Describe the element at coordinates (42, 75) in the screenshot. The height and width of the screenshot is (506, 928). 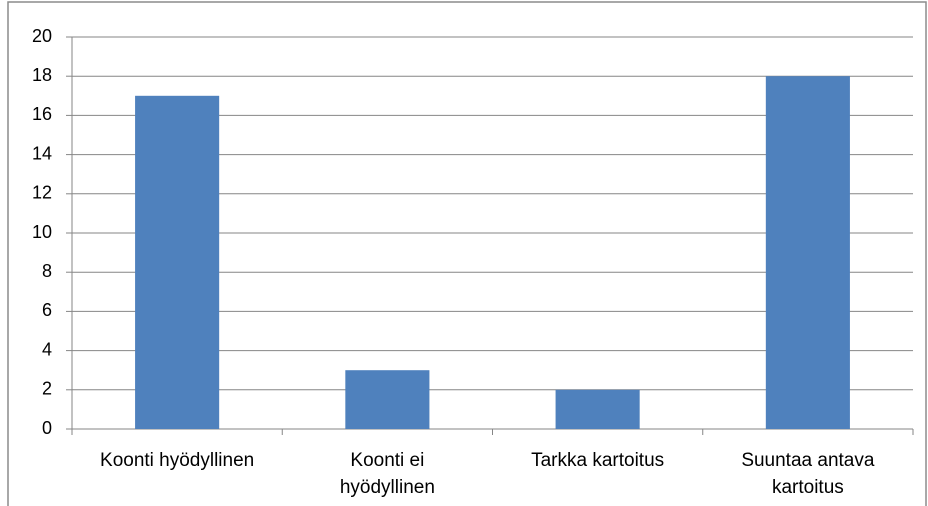
I see `y-tick-label: 18` at that location.